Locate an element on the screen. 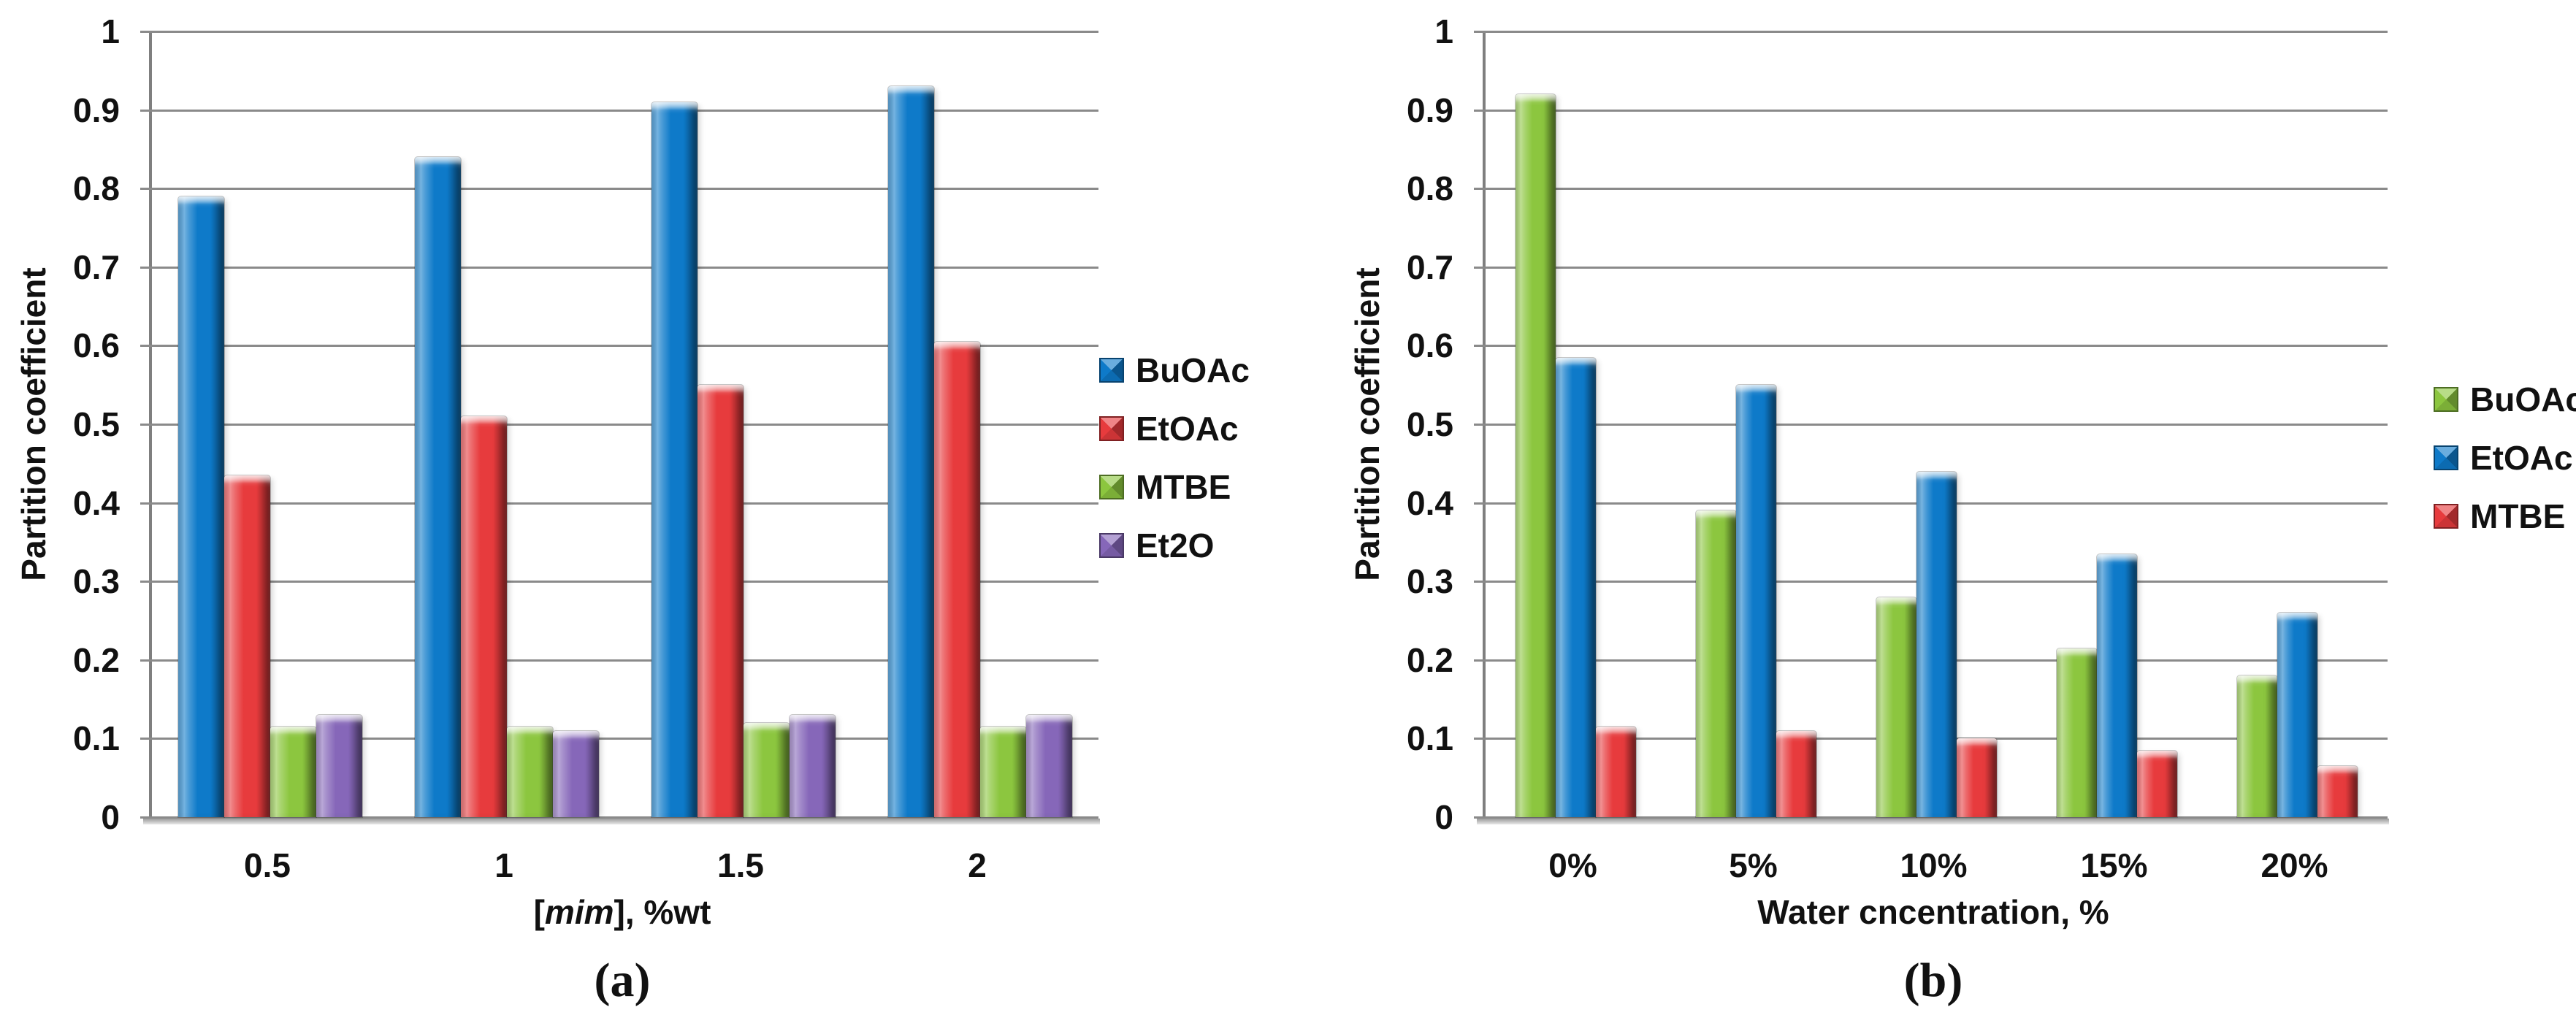 This screenshot has height=1034, width=2576. bar-group-10% is located at coordinates (1936, 424).